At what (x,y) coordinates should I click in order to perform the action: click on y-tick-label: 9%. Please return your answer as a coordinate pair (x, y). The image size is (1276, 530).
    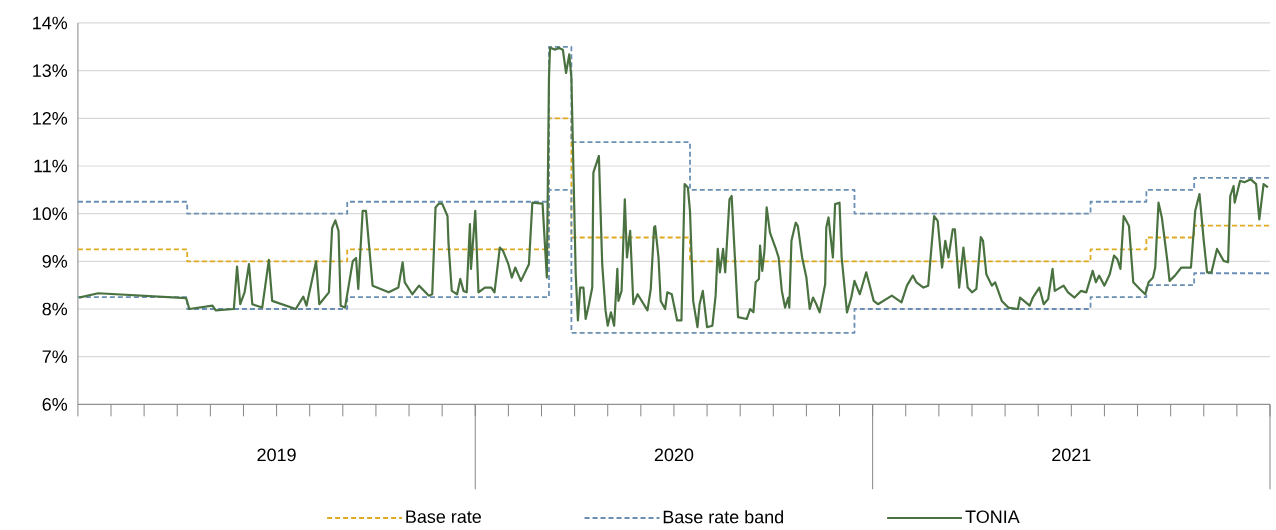
    Looking at the image, I should click on (55, 261).